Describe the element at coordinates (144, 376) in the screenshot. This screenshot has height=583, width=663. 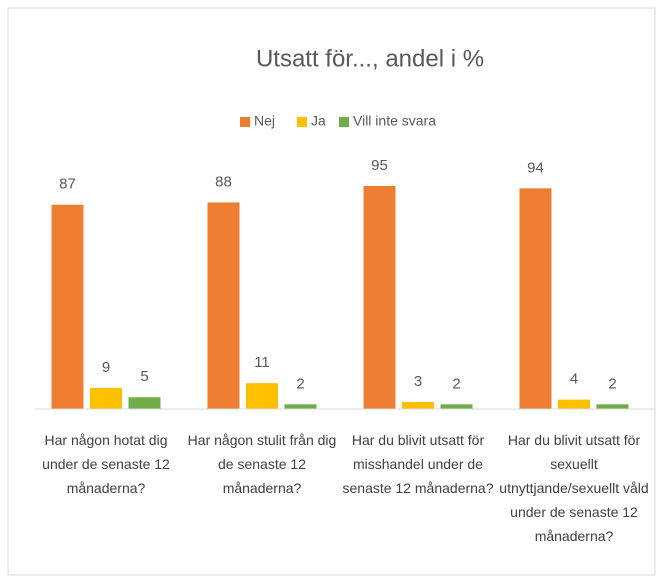
I see `data-label: 5` at that location.